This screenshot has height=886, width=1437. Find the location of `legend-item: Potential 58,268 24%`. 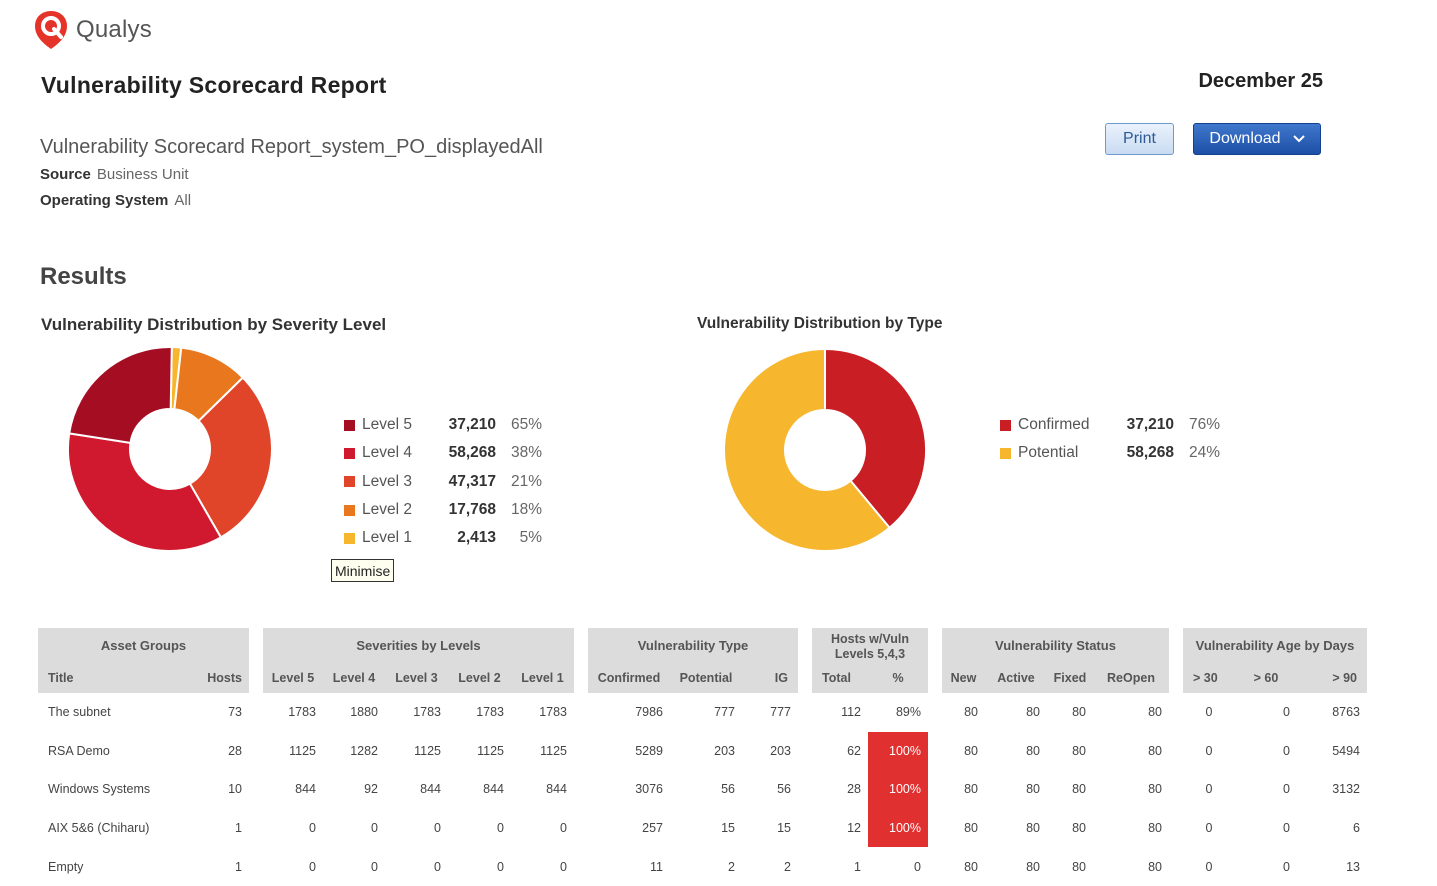

legend-item: Potential 58,268 24% is located at coordinates (1110, 453).